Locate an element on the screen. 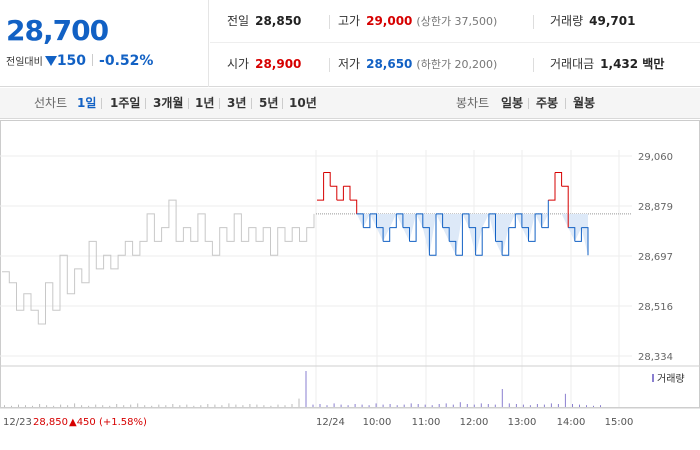 The image size is (700, 450). period-1w: 1주일 is located at coordinates (125, 103).